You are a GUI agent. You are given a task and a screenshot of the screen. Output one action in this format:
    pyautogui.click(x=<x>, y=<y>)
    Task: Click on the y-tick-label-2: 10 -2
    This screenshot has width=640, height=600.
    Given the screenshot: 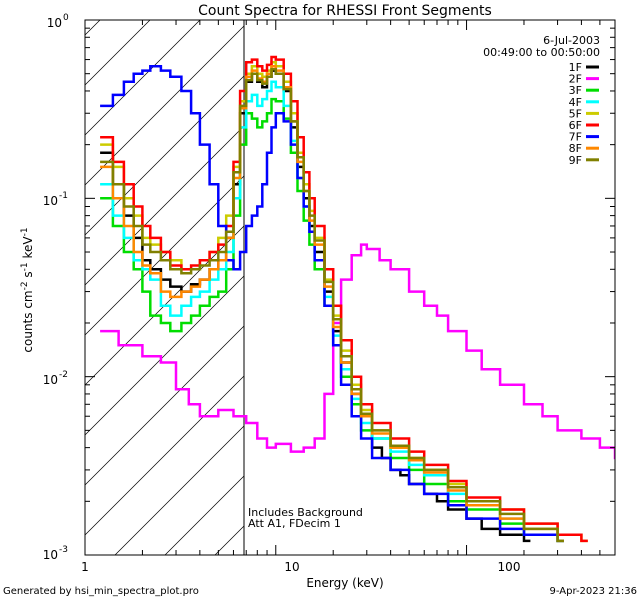 What is the action you would take?
    pyautogui.click(x=55, y=378)
    